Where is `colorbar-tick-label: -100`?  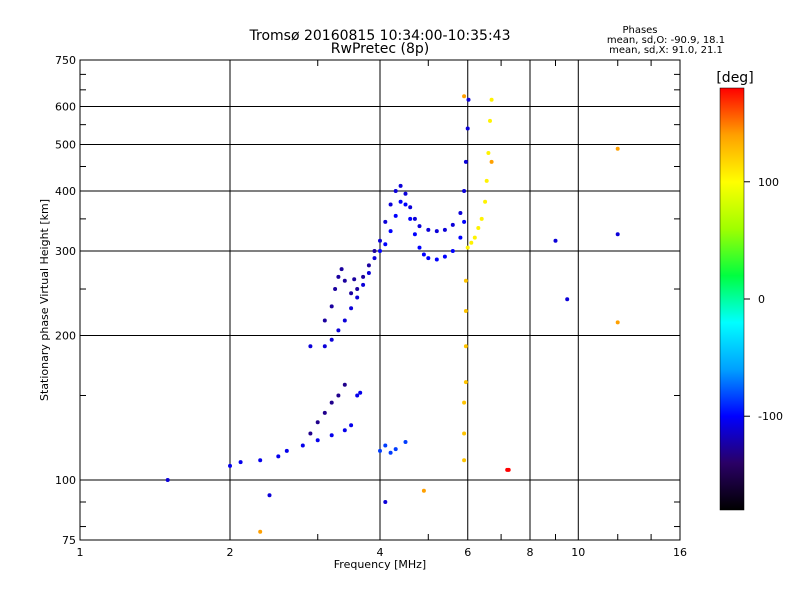 colorbar-tick-label: -100 is located at coordinates (770, 416).